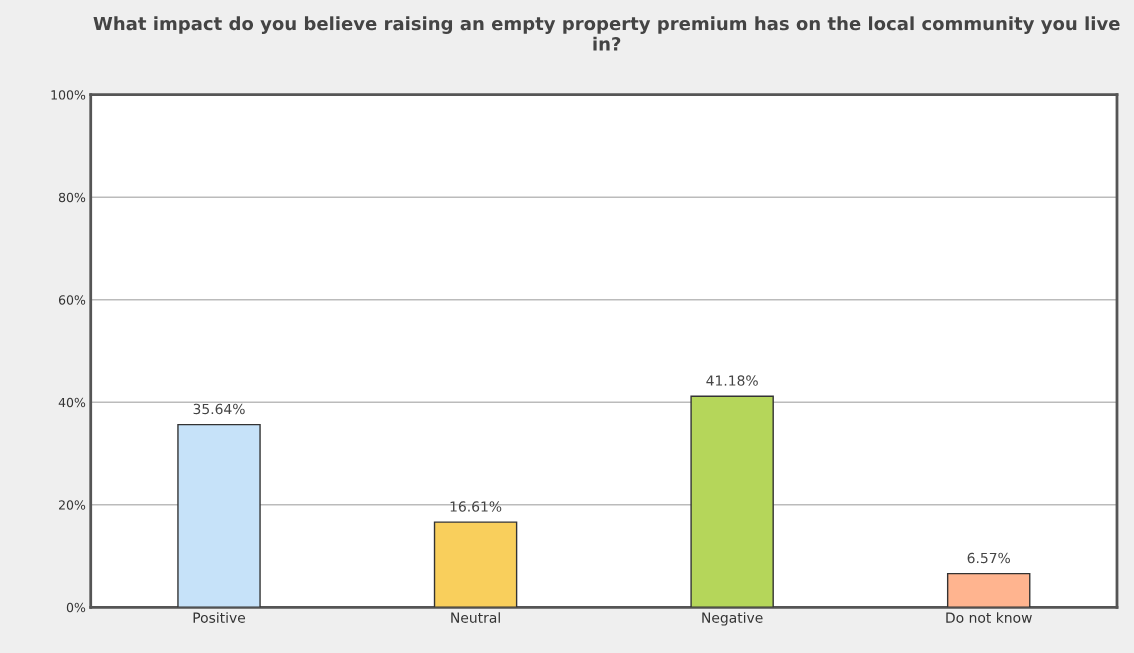  I want to click on y-tick-label: 20%, so click(72, 505).